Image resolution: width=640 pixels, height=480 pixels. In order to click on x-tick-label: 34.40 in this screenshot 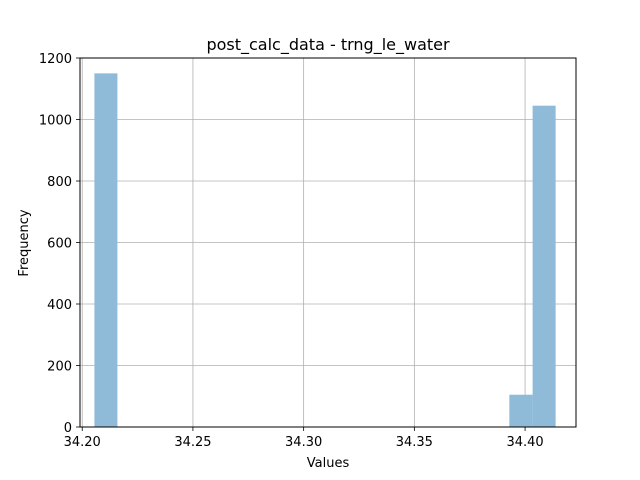, I will do `click(524, 442)`.